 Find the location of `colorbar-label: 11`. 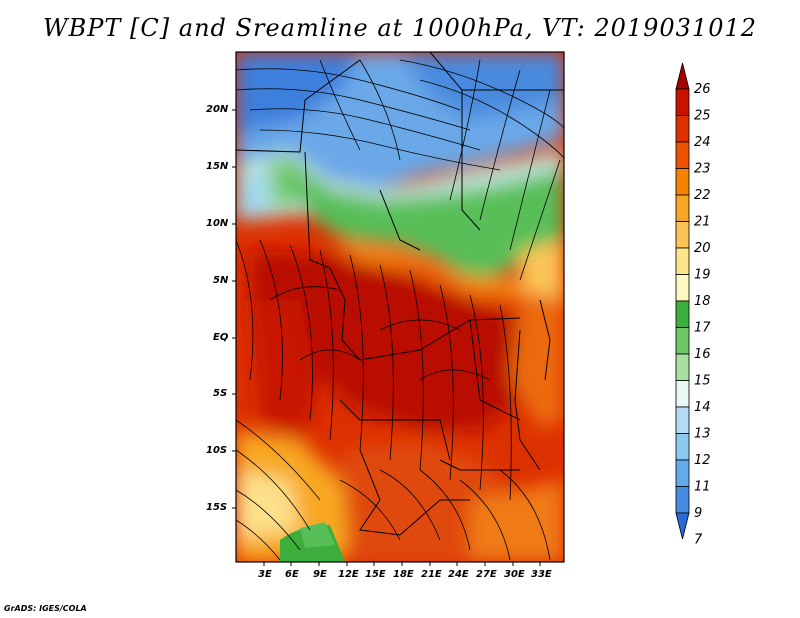

colorbar-label: 11 is located at coordinates (702, 487).